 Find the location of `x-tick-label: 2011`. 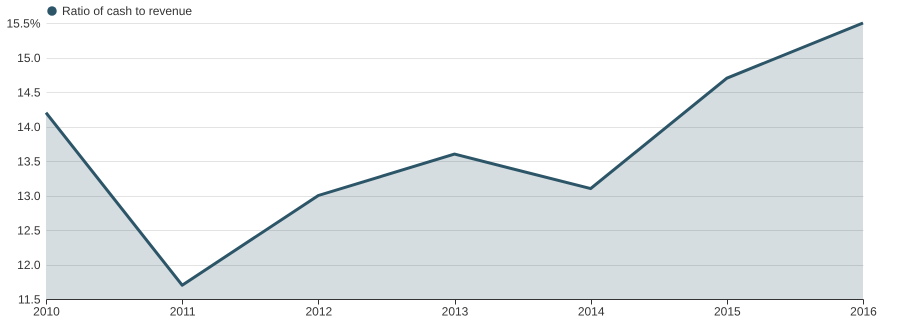

x-tick-label: 2011 is located at coordinates (183, 311).